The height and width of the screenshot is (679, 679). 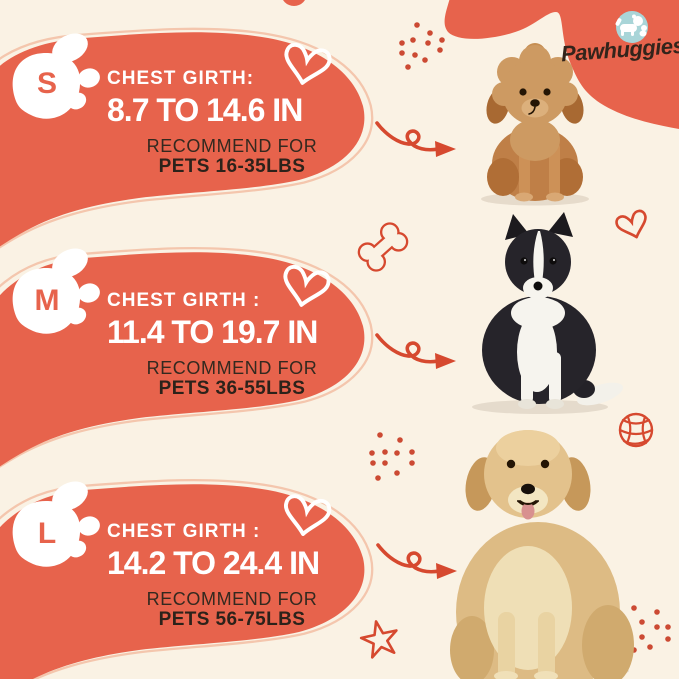 What do you see at coordinates (547, 313) in the screenshot?
I see `border-collie-photo` at bounding box center [547, 313].